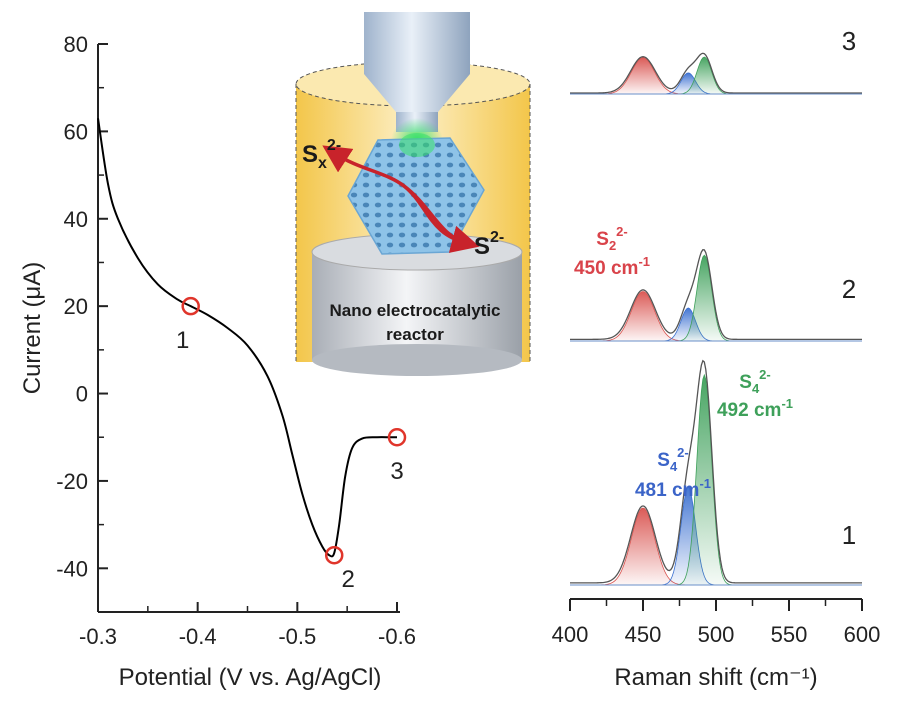 The height and width of the screenshot is (702, 906). What do you see at coordinates (198, 636) in the screenshot?
I see `cv-x-tick-label: -0.4` at bounding box center [198, 636].